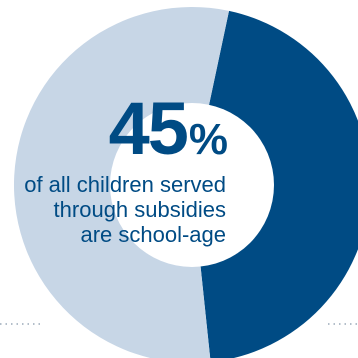 The width and height of the screenshot is (358, 358). What do you see at coordinates (125, 184) in the screenshot?
I see `caption-line-1: of all children served` at bounding box center [125, 184].